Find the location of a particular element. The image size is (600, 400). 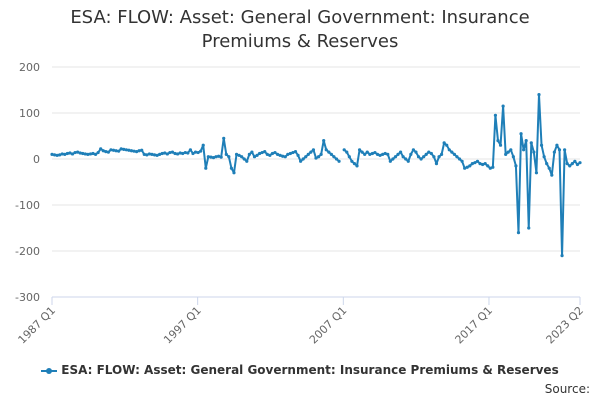

x-tick-label: 2023 Q2 is located at coordinates (565, 325).